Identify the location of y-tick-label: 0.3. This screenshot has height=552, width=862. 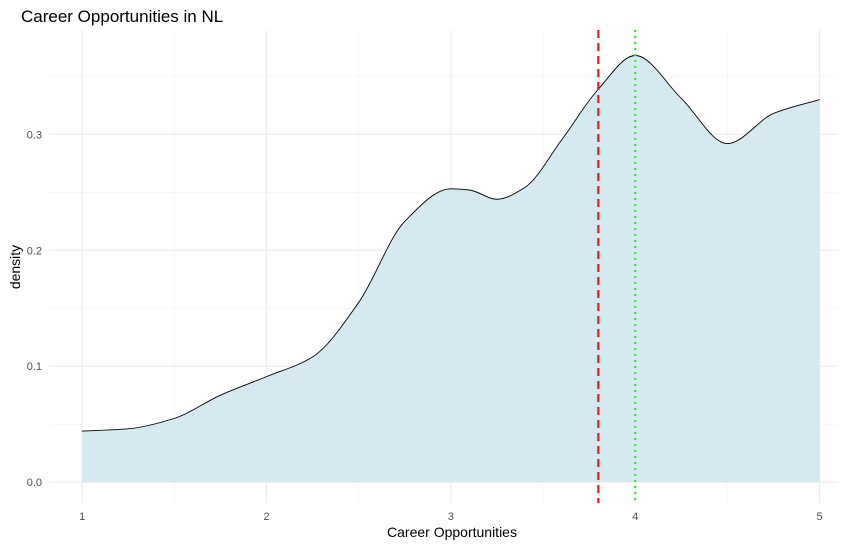
(34, 135).